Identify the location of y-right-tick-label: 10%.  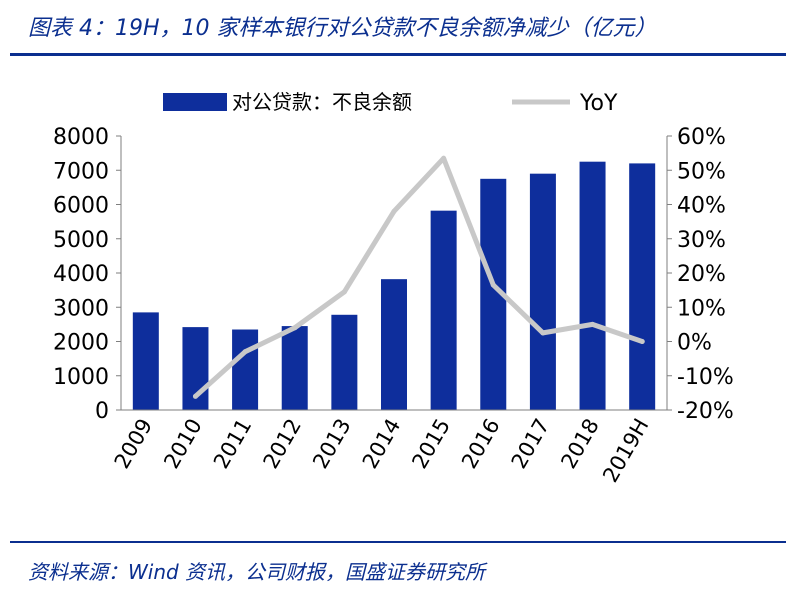
(701, 308).